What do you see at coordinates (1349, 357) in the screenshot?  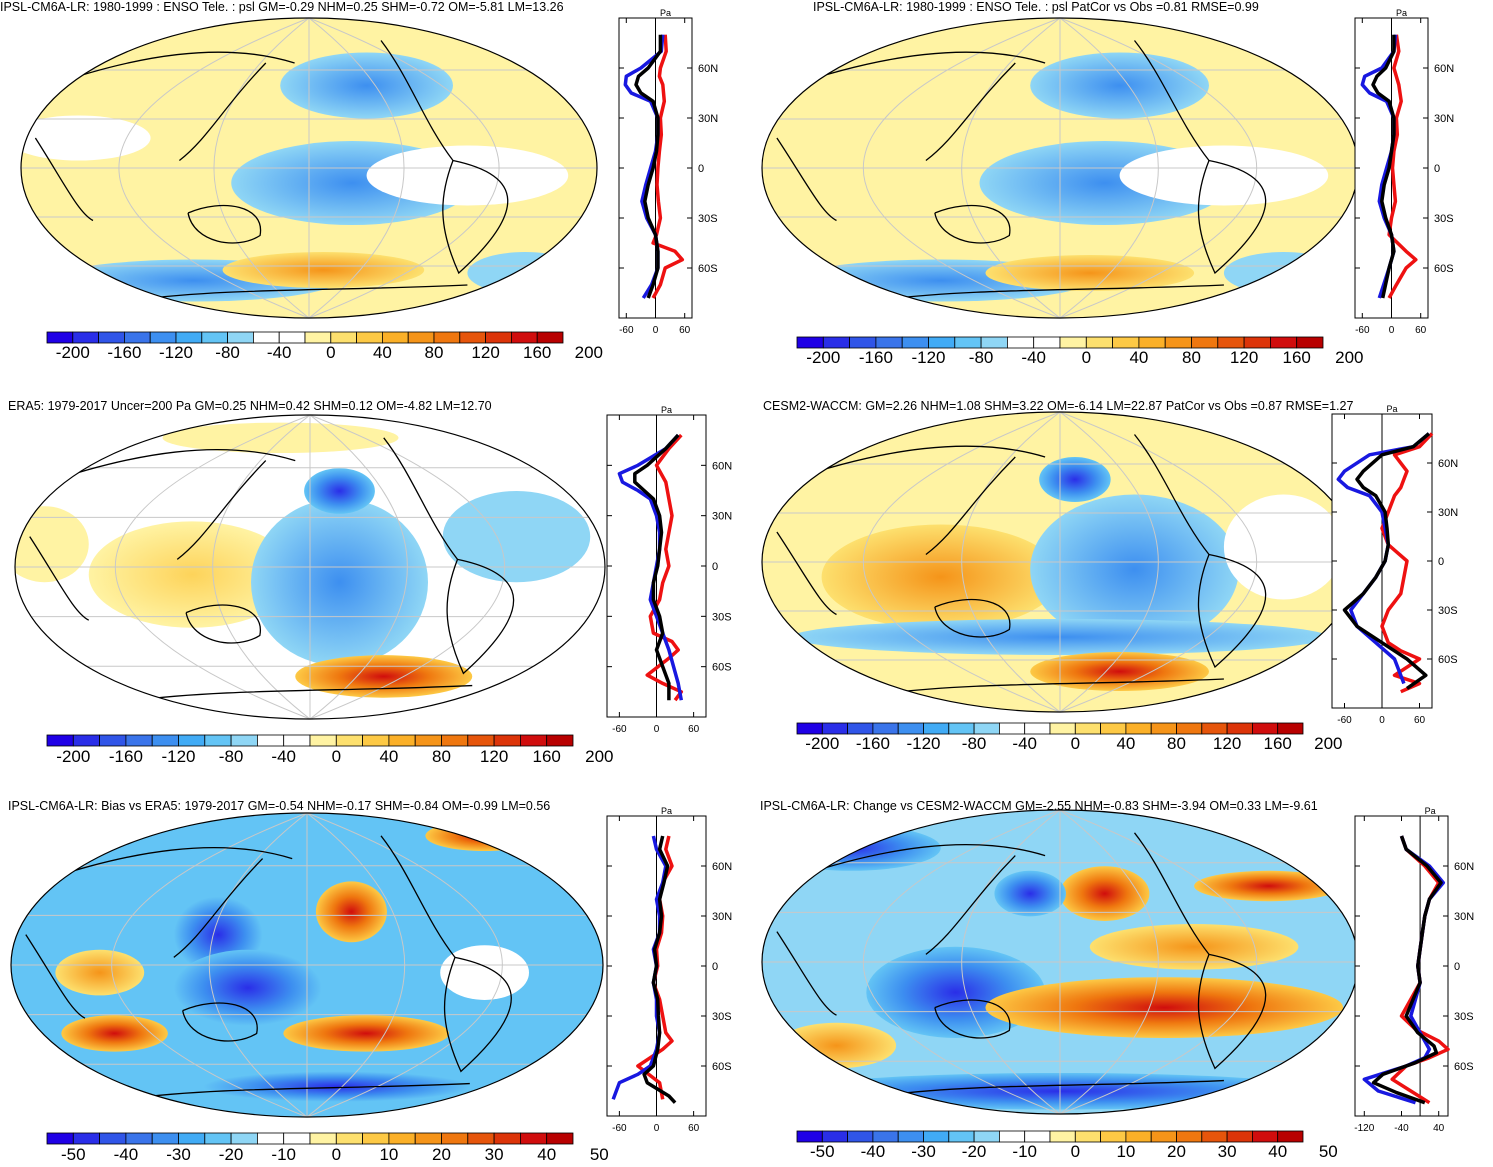 I see `colorbar-tick-label: 200` at bounding box center [1349, 357].